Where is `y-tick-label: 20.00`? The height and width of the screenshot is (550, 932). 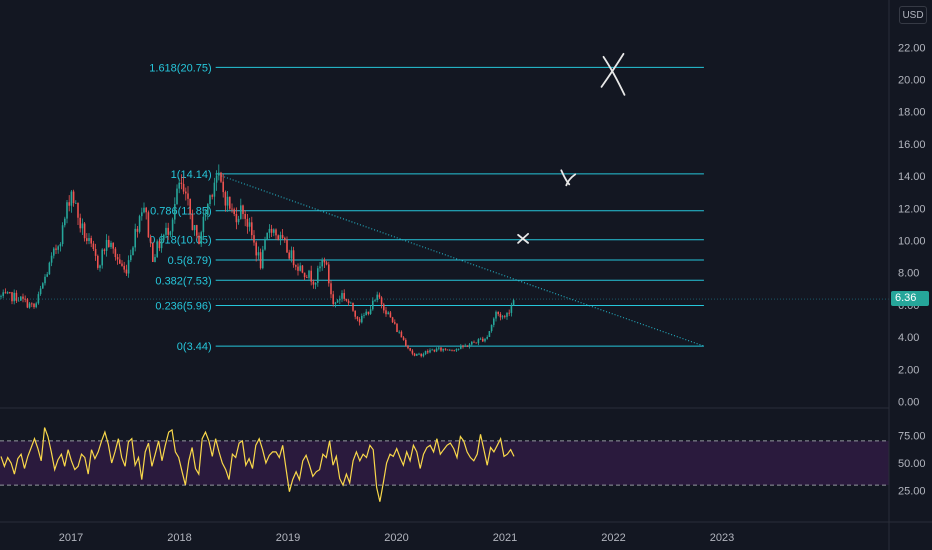
y-tick-label: 20.00 is located at coordinates (912, 81).